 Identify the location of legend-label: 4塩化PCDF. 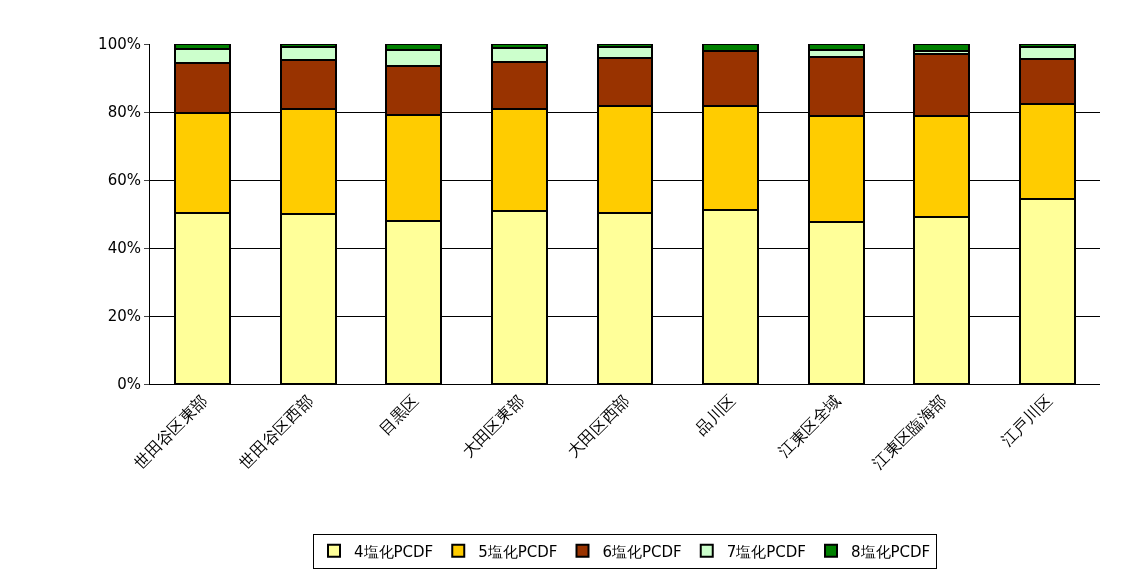
(394, 551).